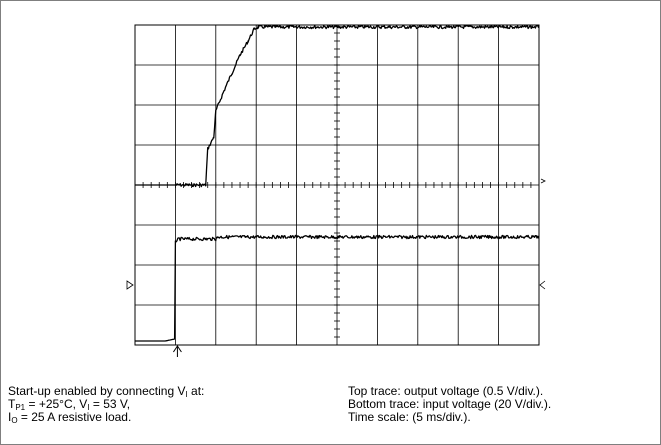  Describe the element at coordinates (409, 417) in the screenshot. I see `caption-right-line-3: Time scale: (5 ms/div.).` at that location.